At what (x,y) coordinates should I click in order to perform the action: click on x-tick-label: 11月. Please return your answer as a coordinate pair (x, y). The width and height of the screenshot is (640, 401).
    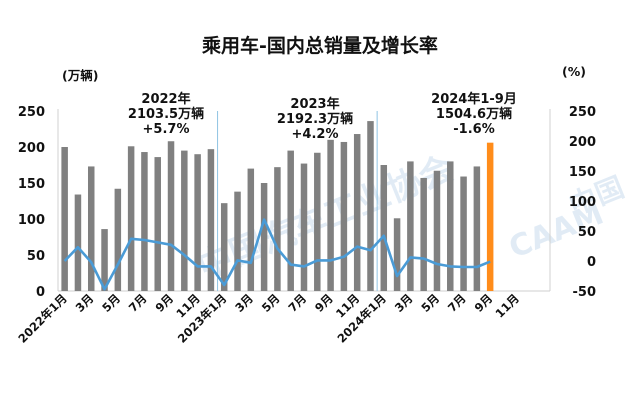
    Looking at the image, I should click on (507, 305).